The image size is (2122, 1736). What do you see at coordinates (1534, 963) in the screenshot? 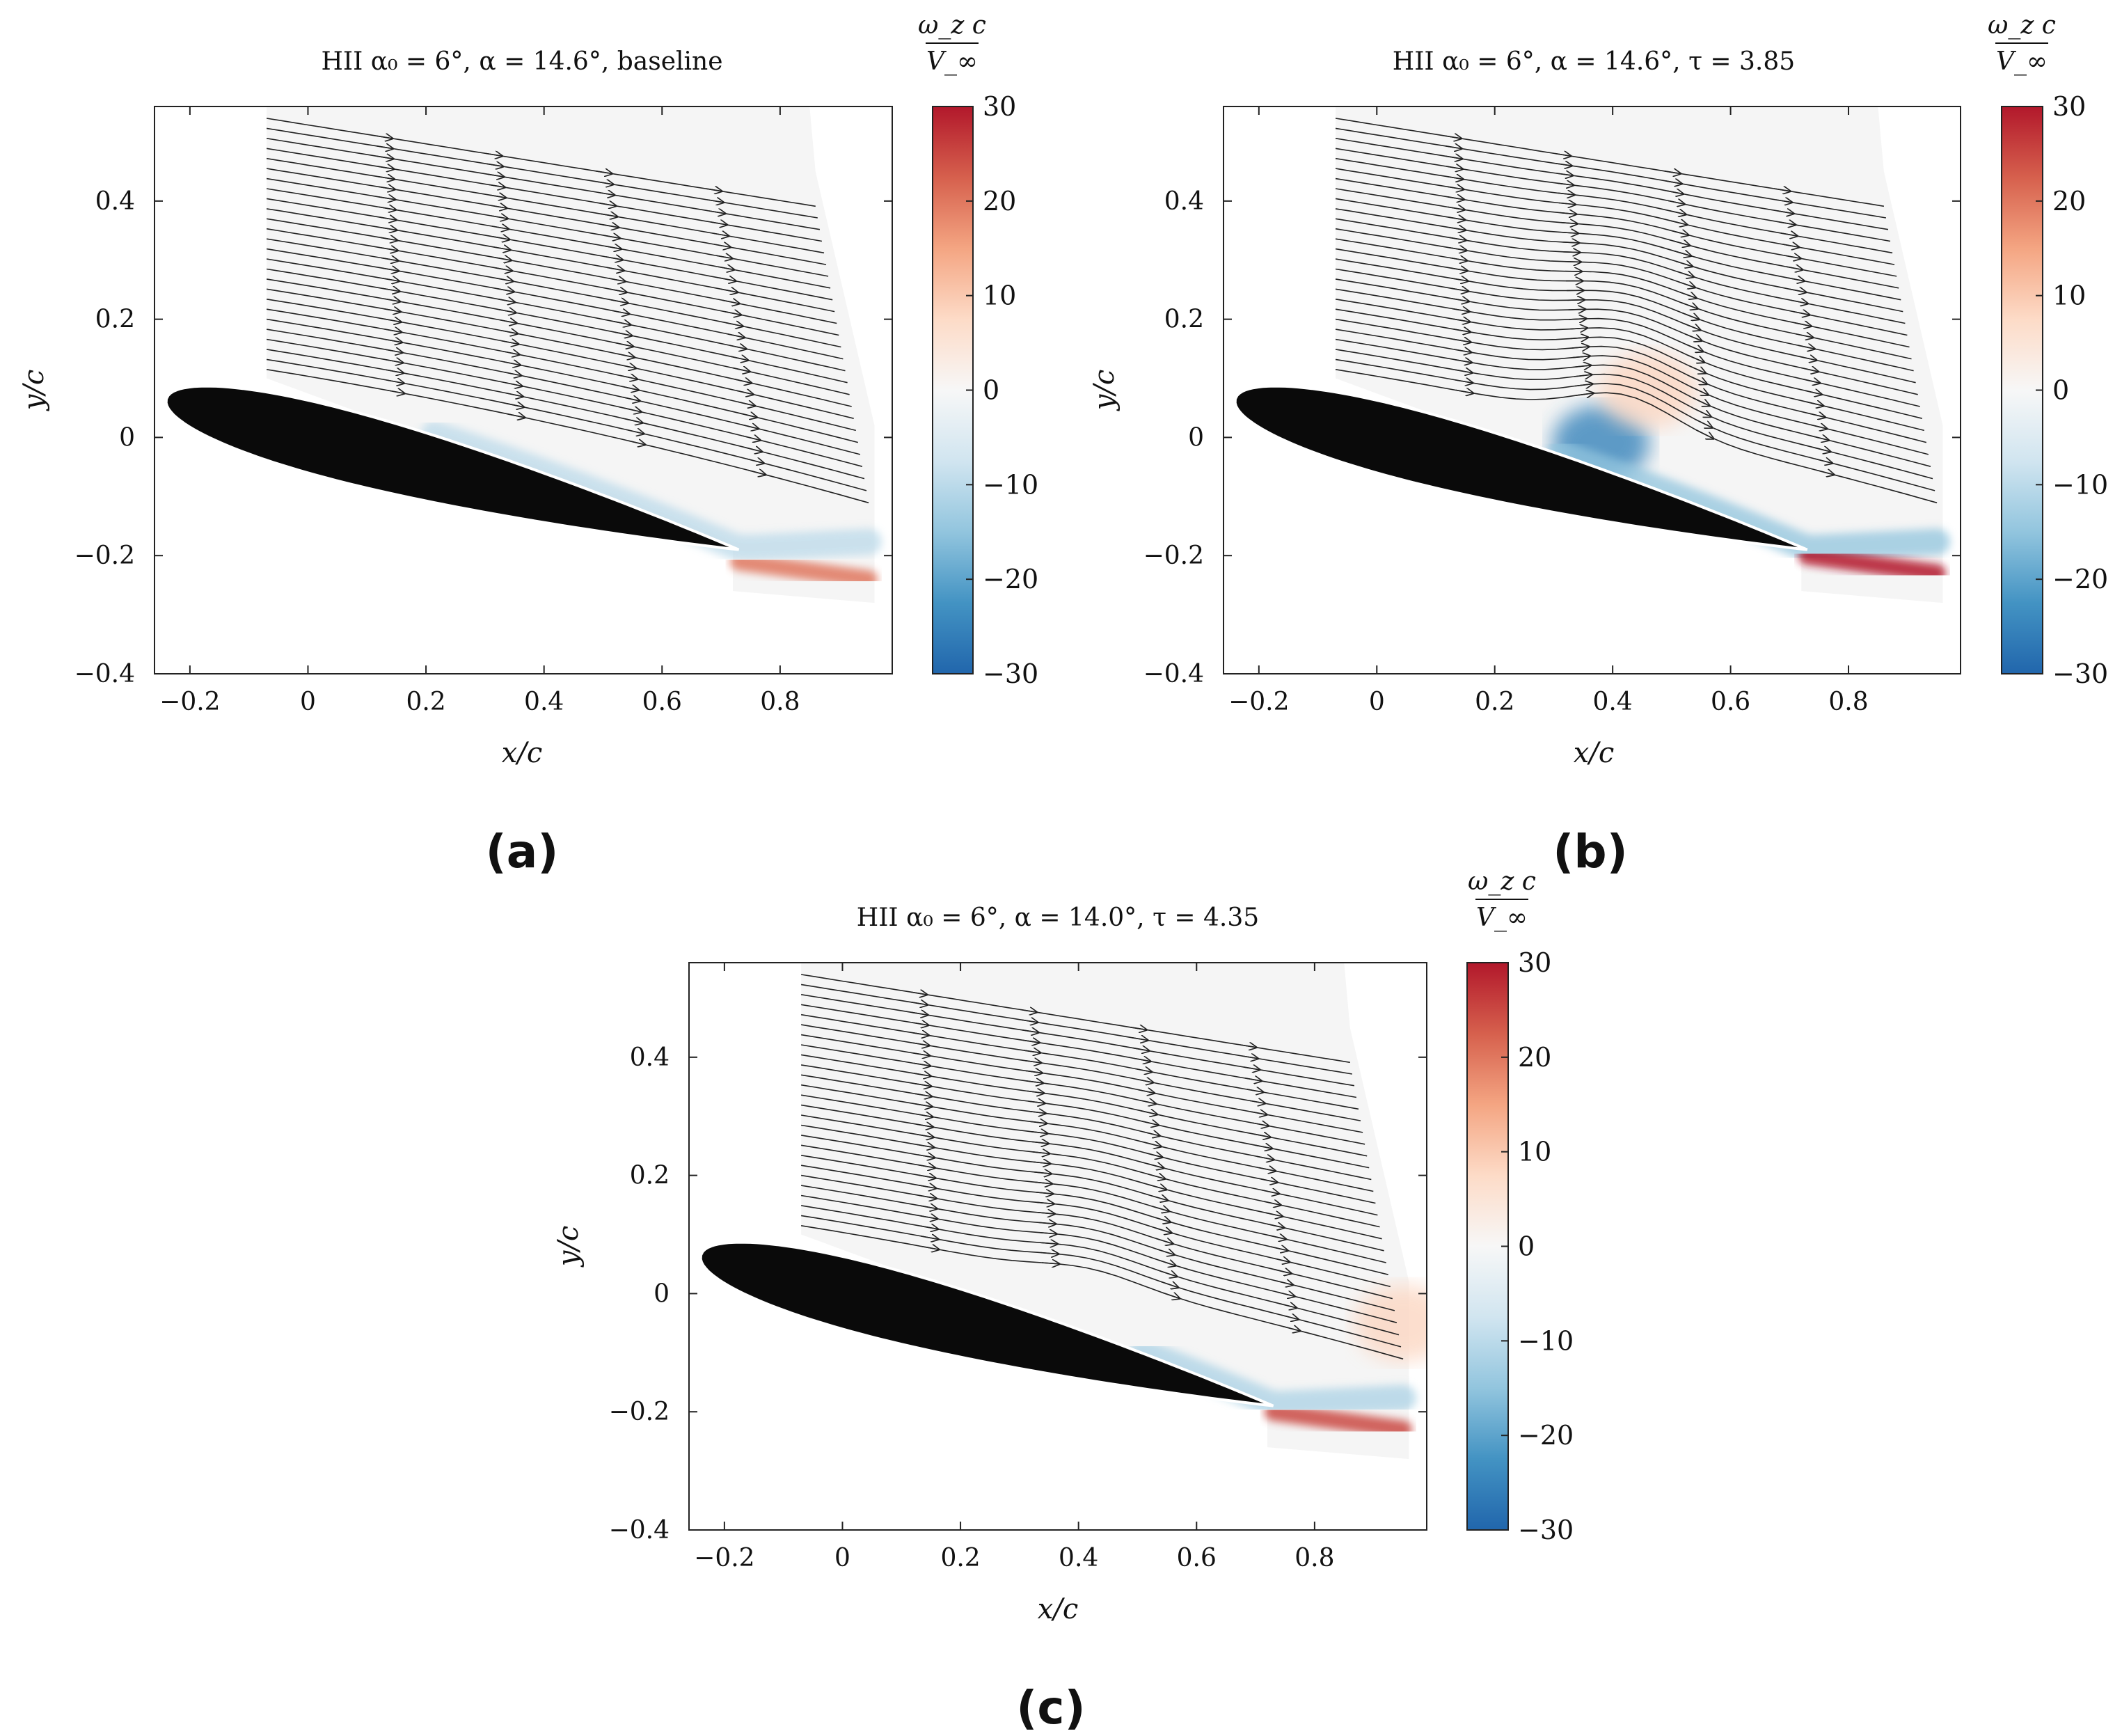
I see `colorbar-tick-label: 30` at bounding box center [1534, 963].